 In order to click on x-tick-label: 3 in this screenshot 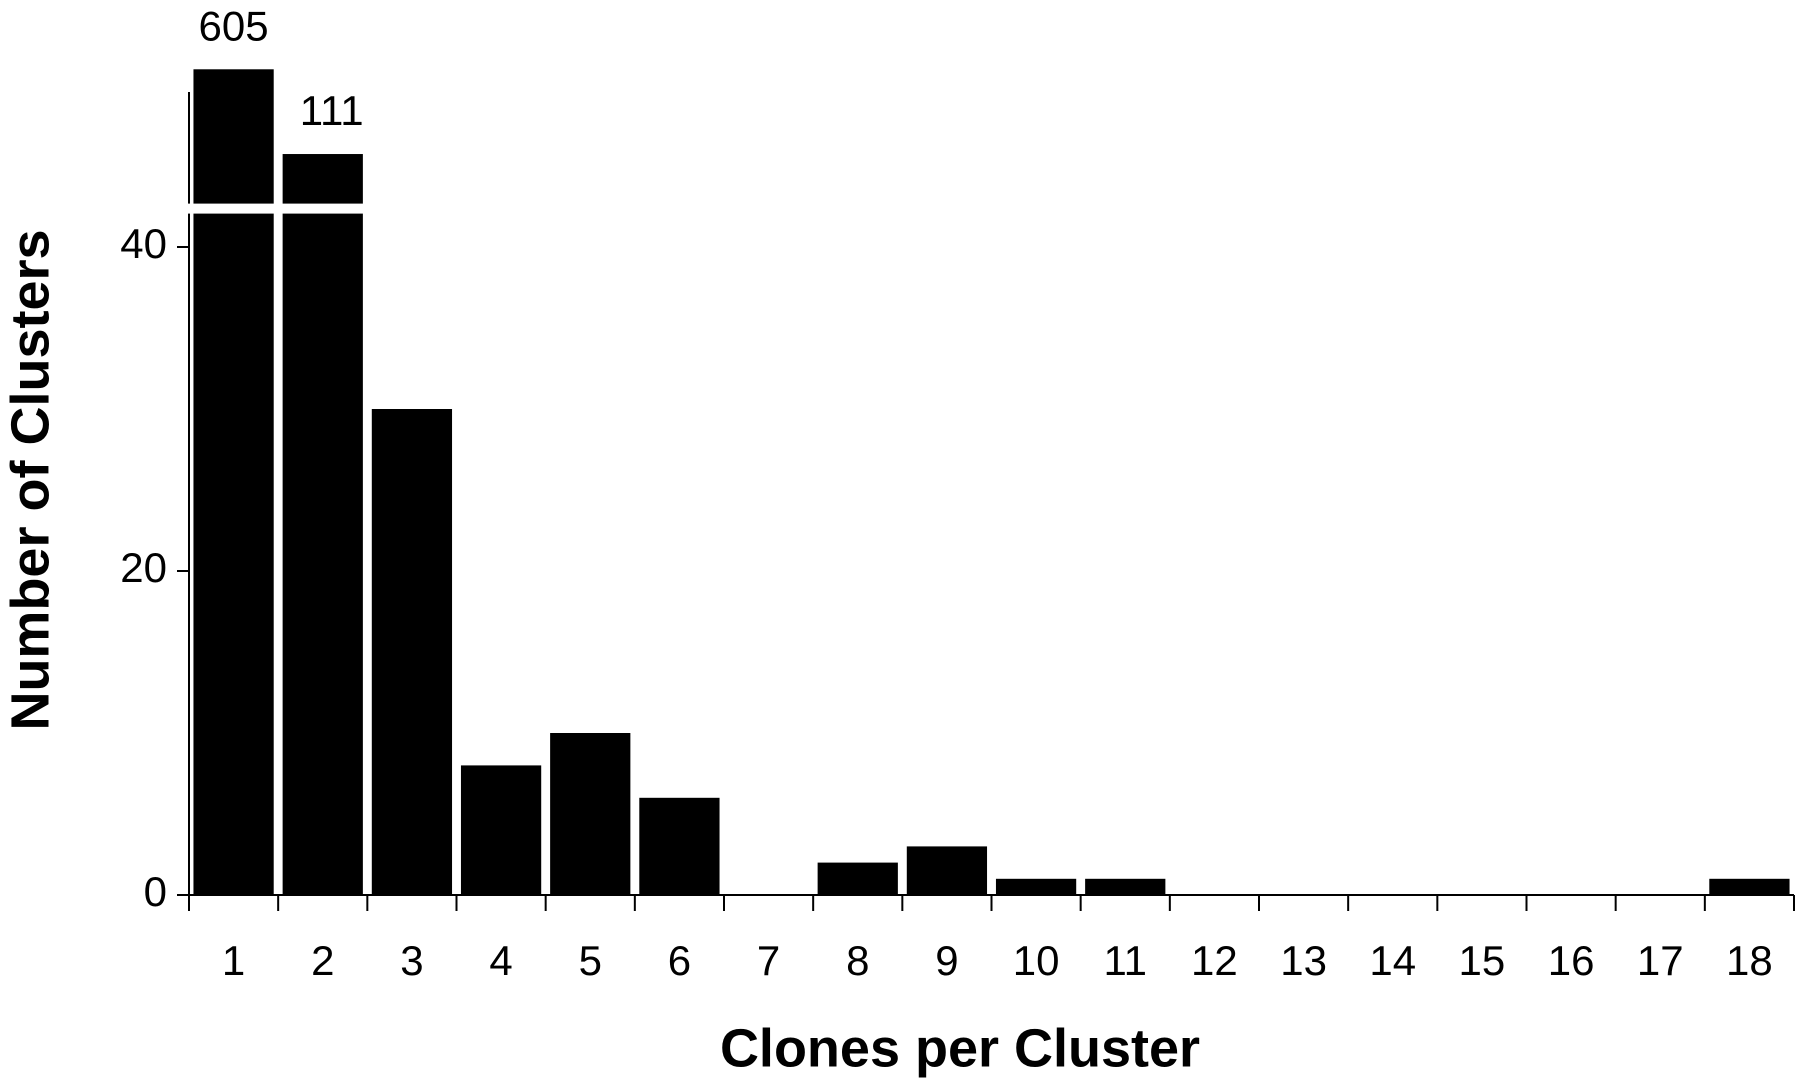, I will do `click(411, 960)`.